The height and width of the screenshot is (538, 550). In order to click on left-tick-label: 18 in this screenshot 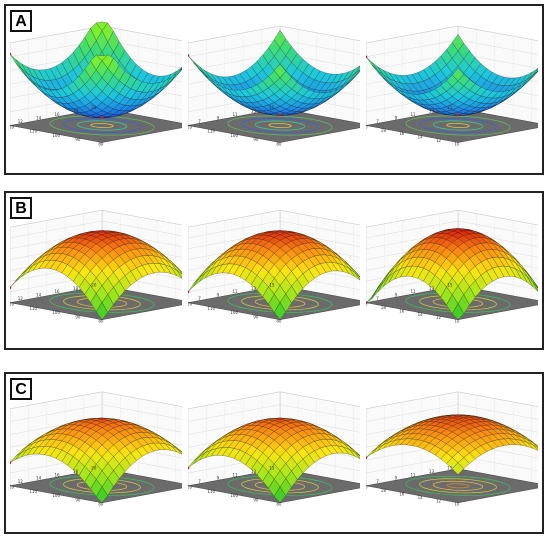, I will do `click(76, 471)`.